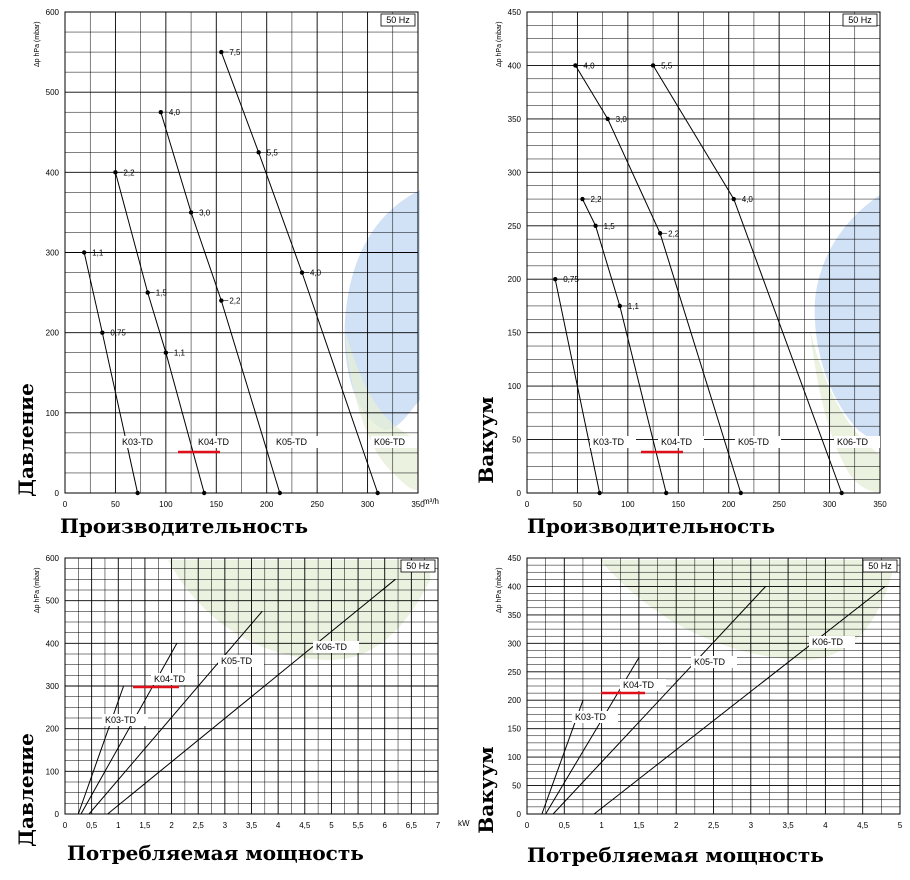  I want to click on frequency-box, so click(398, 20).